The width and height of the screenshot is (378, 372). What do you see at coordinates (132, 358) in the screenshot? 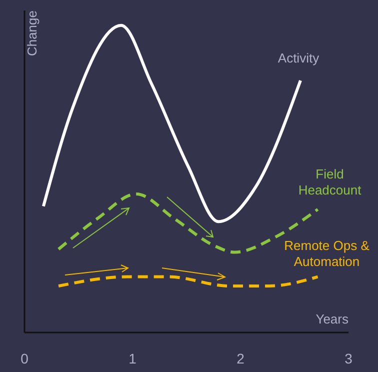
I see `x-tick-label: 1` at bounding box center [132, 358].